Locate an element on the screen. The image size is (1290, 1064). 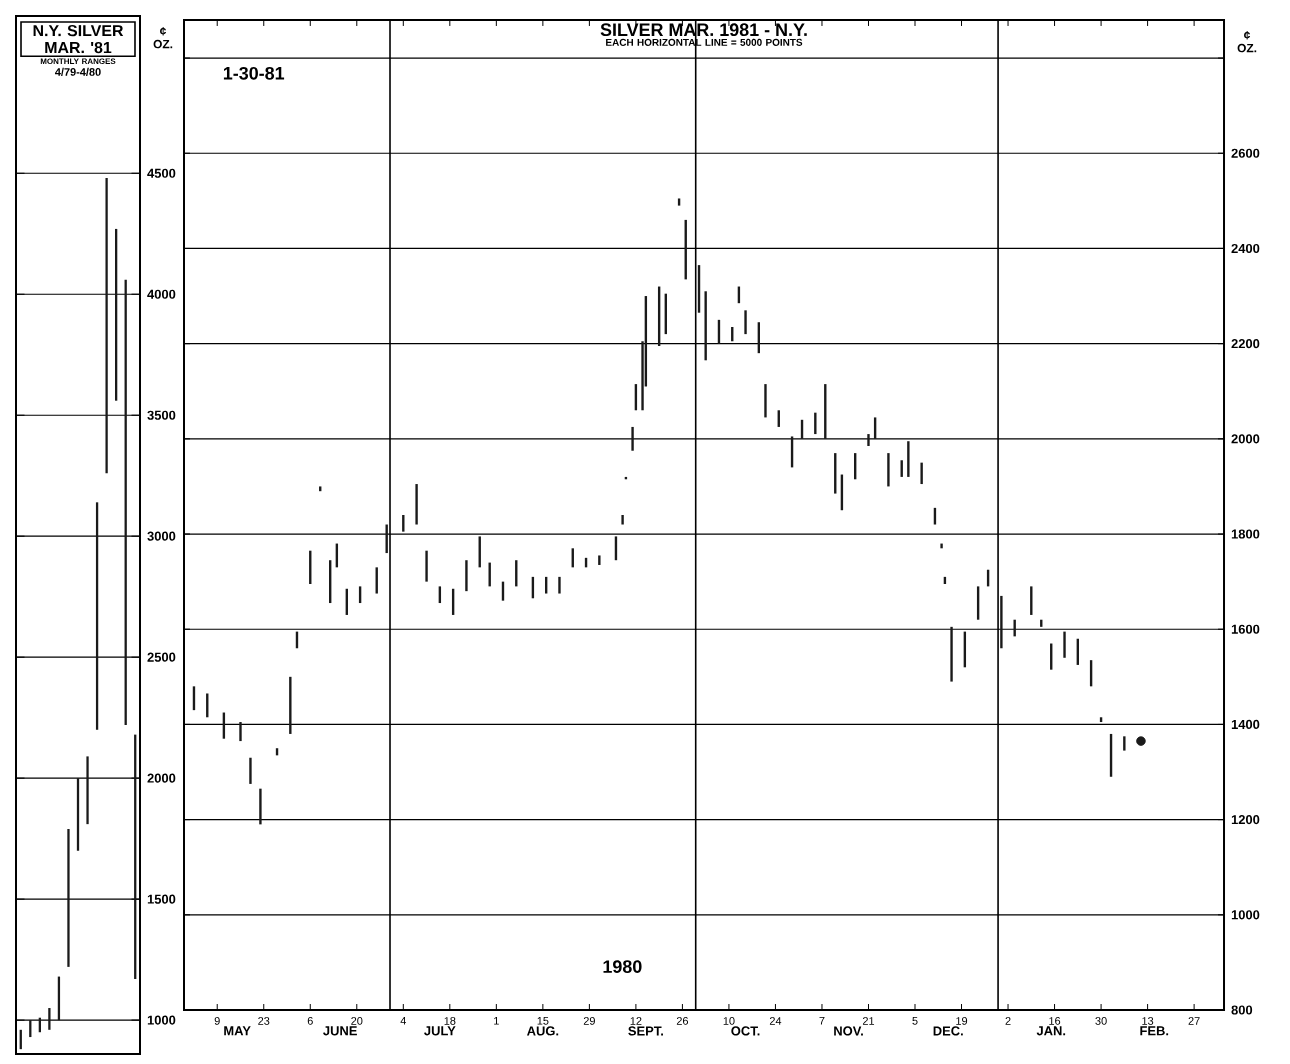
annotation: 1-30-81 is located at coordinates (254, 73).